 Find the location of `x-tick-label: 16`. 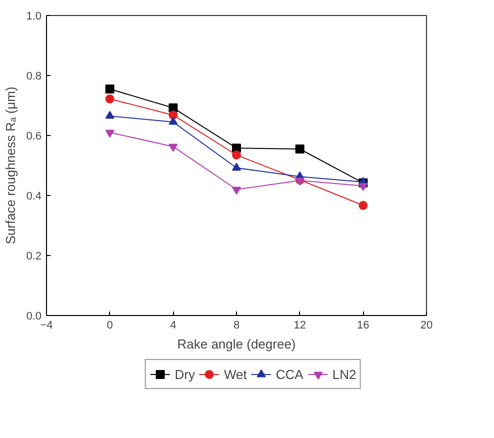

x-tick-label: 16 is located at coordinates (363, 326).